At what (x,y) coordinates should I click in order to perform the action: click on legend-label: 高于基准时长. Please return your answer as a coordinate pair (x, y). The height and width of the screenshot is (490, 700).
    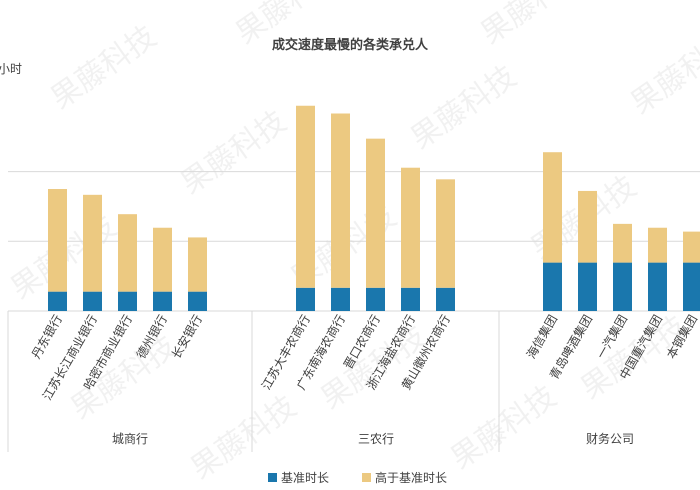
    Looking at the image, I should click on (411, 477).